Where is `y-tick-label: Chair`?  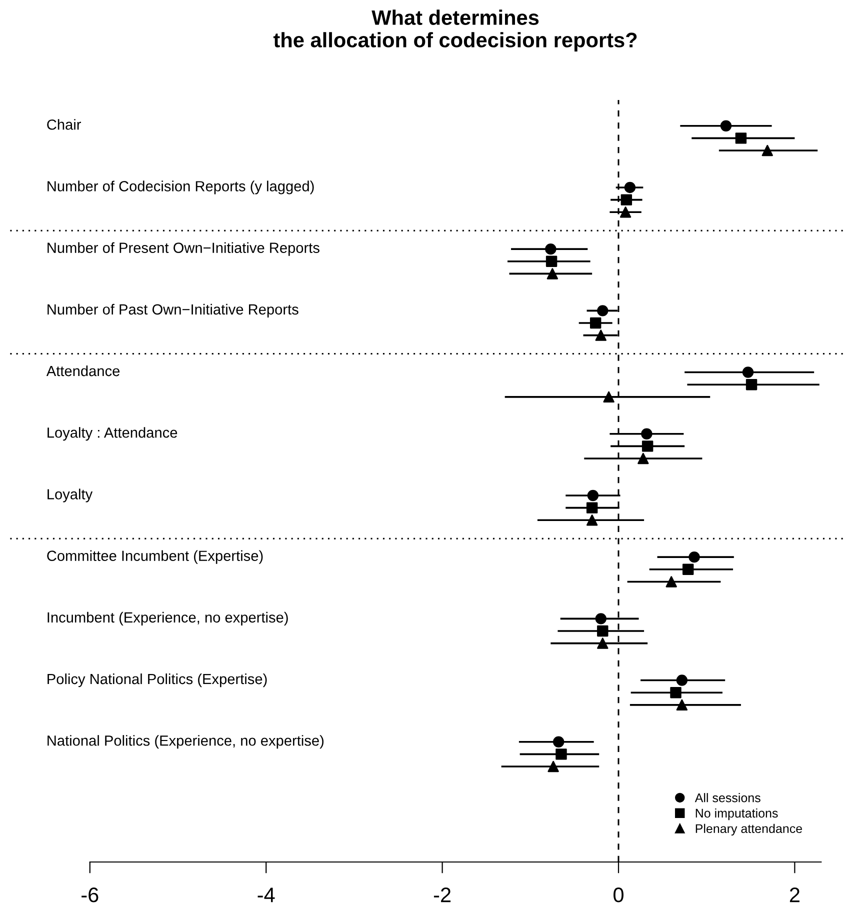
y-tick-label: Chair is located at coordinates (64, 124).